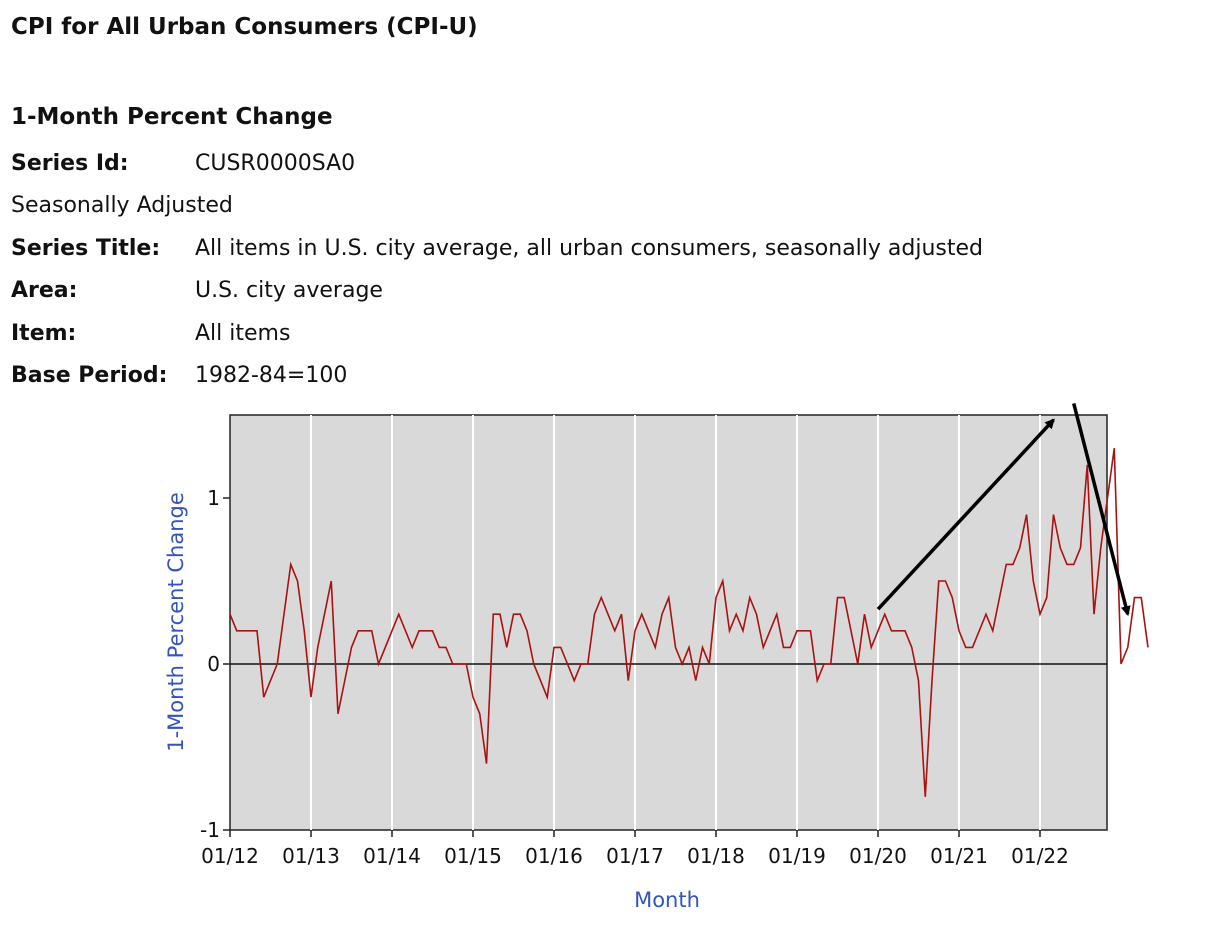 The height and width of the screenshot is (926, 1210). I want to click on series-title-label: Series Title:, so click(86, 248).